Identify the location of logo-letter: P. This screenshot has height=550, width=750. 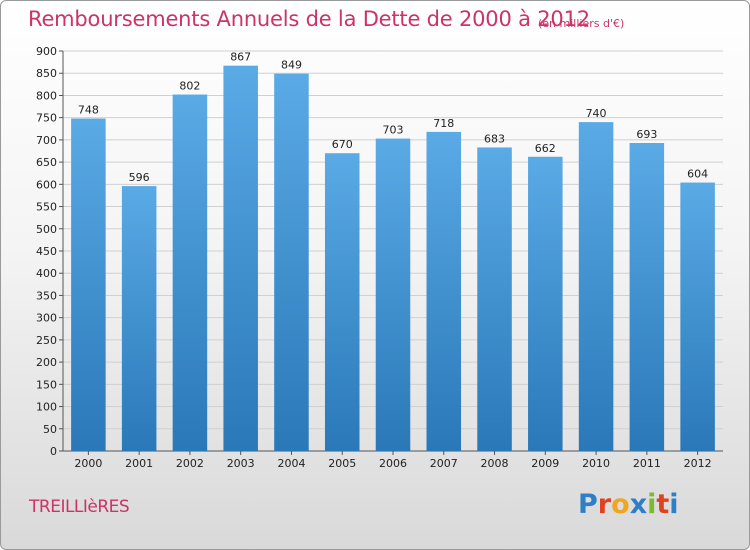
(588, 504).